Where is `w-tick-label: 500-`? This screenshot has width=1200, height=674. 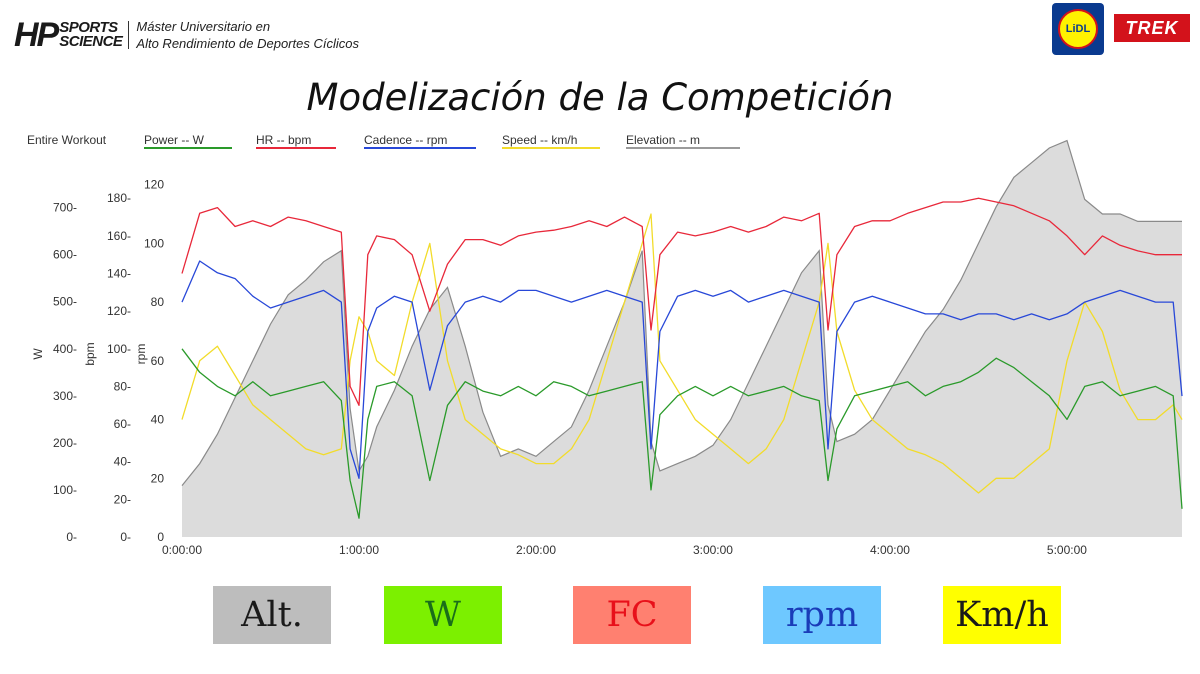
w-tick-label: 500- is located at coordinates (65, 302).